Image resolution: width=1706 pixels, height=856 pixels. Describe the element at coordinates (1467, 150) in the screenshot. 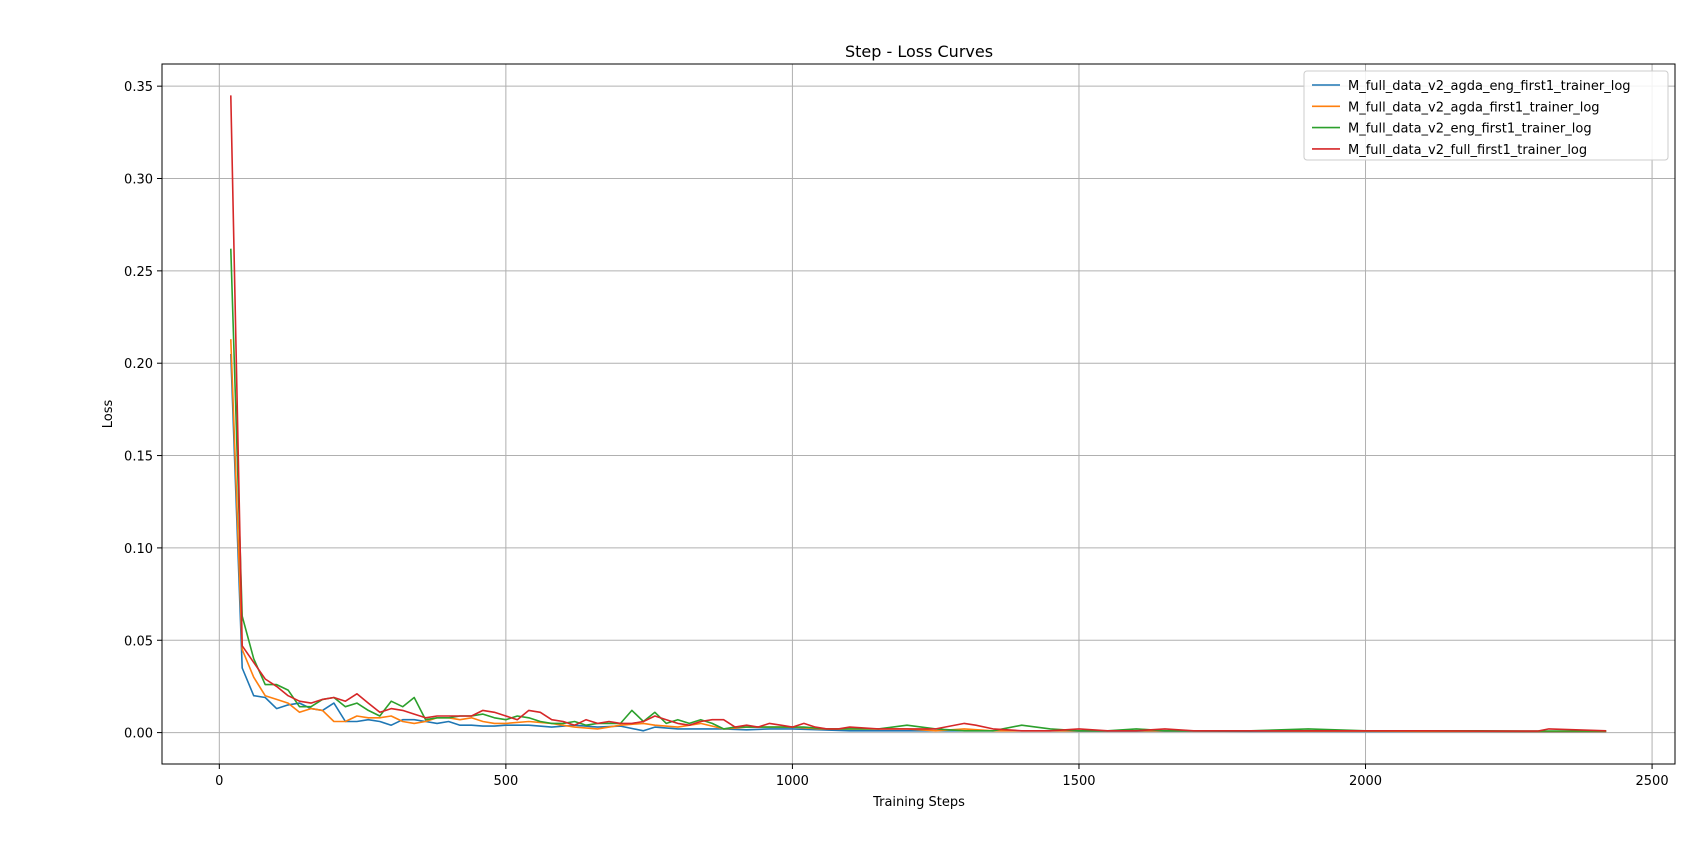

I see `legend-label: M_full_data_v2_full_first1_trainer_log` at that location.